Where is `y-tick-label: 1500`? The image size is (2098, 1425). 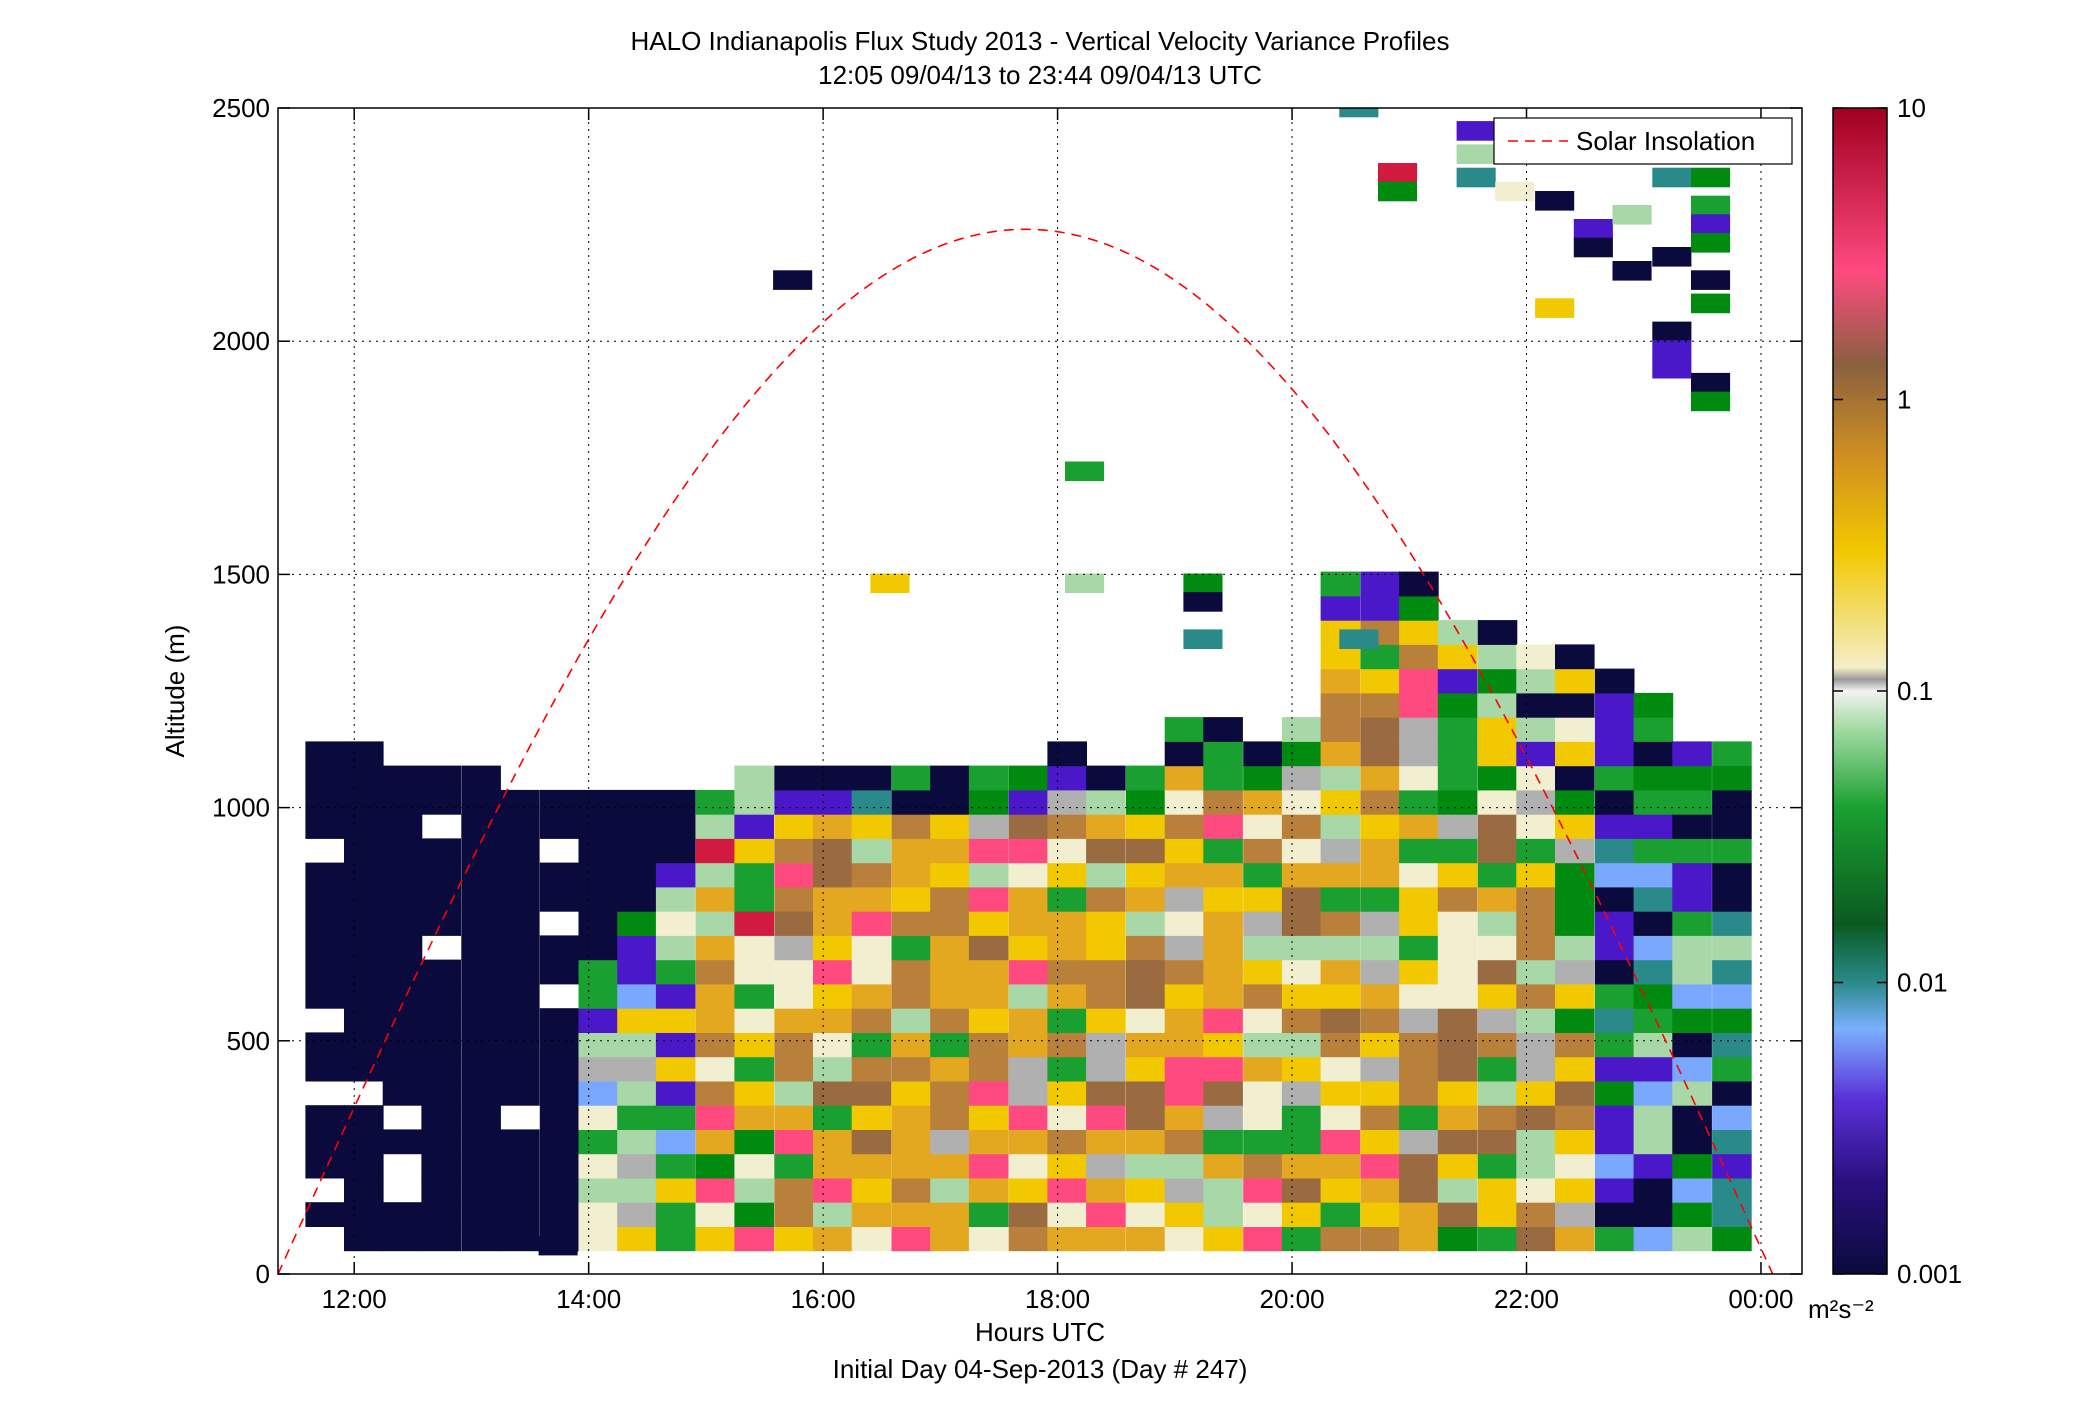
y-tick-label: 1500 is located at coordinates (241, 574).